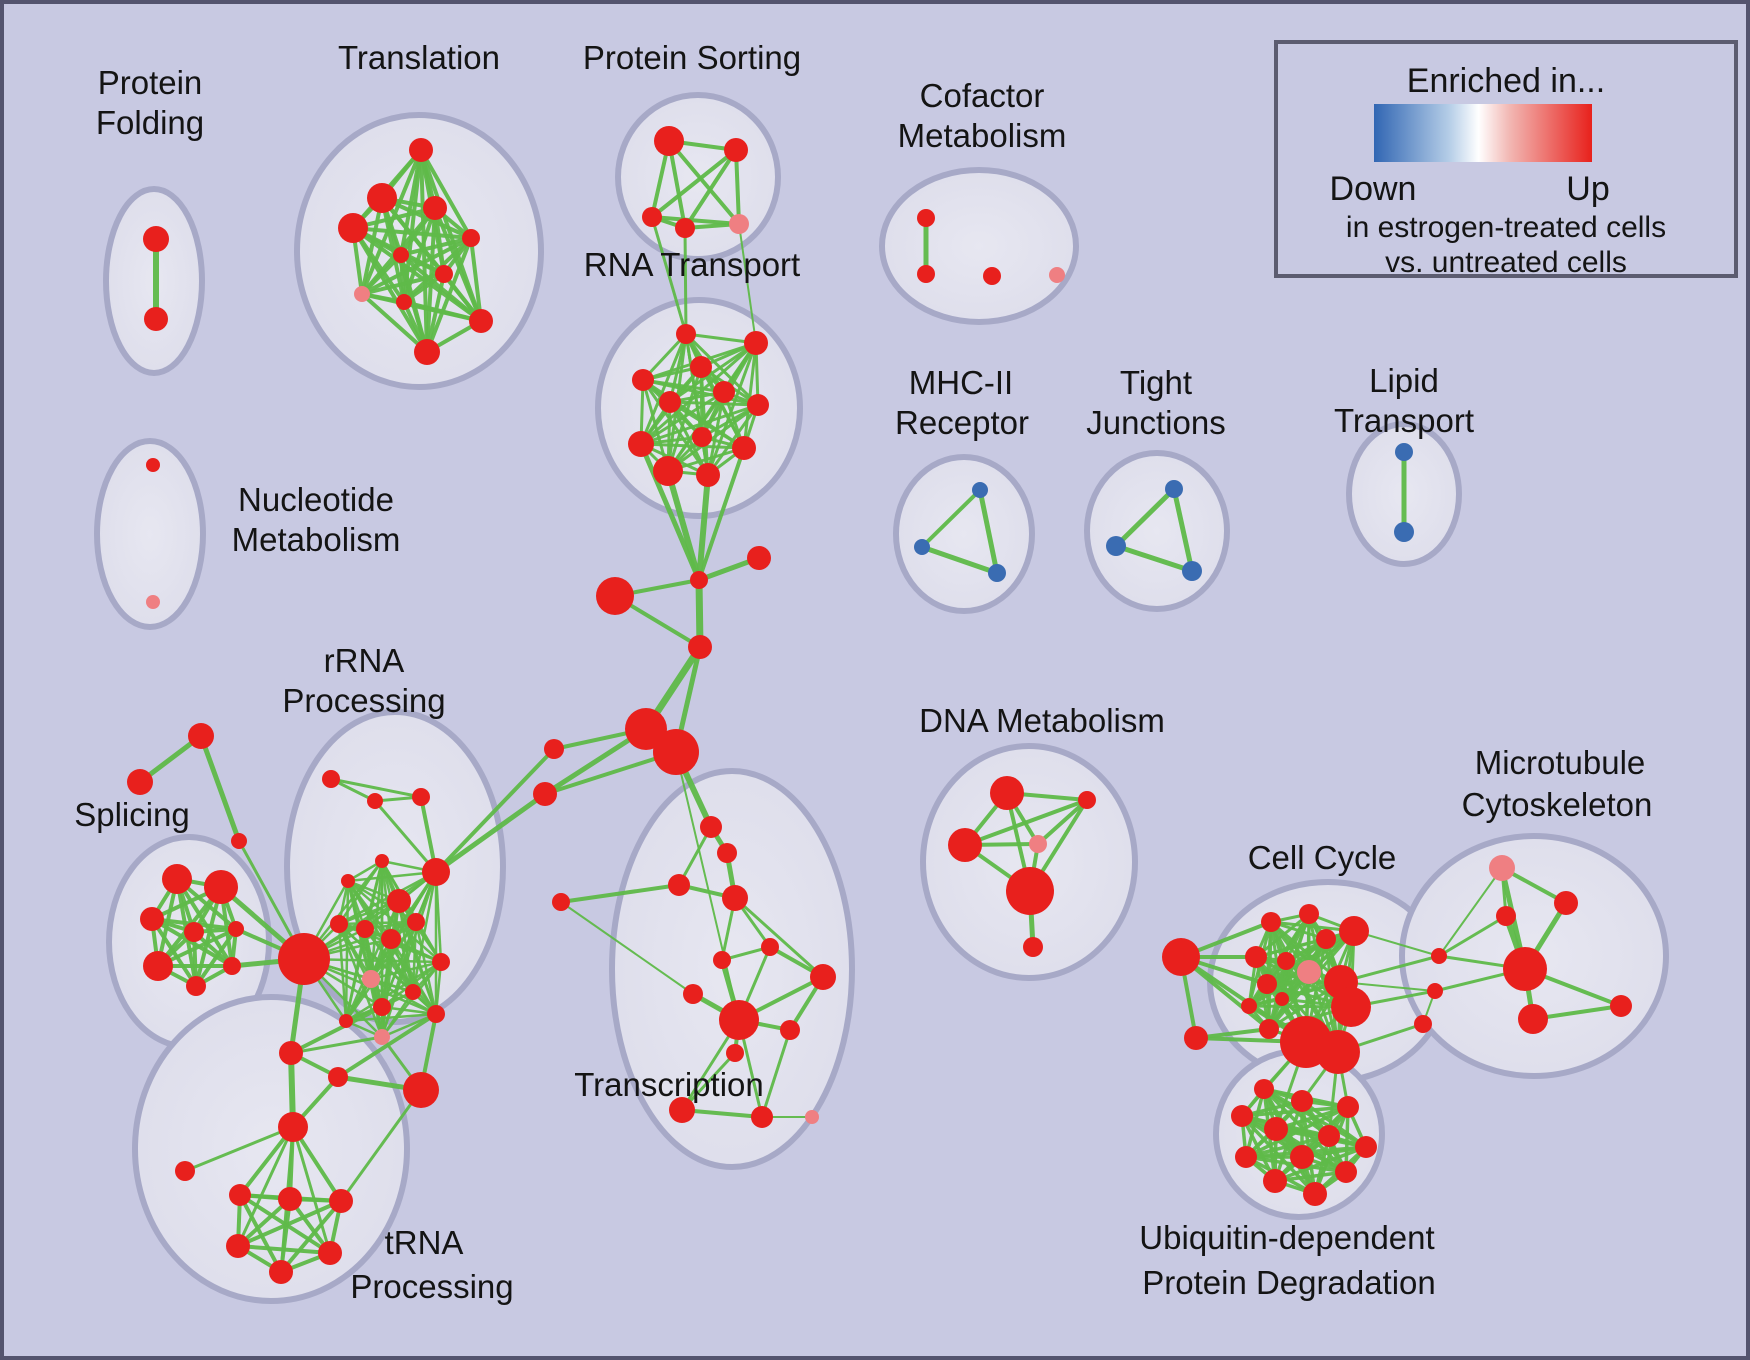 The height and width of the screenshot is (1360, 1750). I want to click on legend-subtitle-line1: in estrogen-treated cells, so click(1506, 227).